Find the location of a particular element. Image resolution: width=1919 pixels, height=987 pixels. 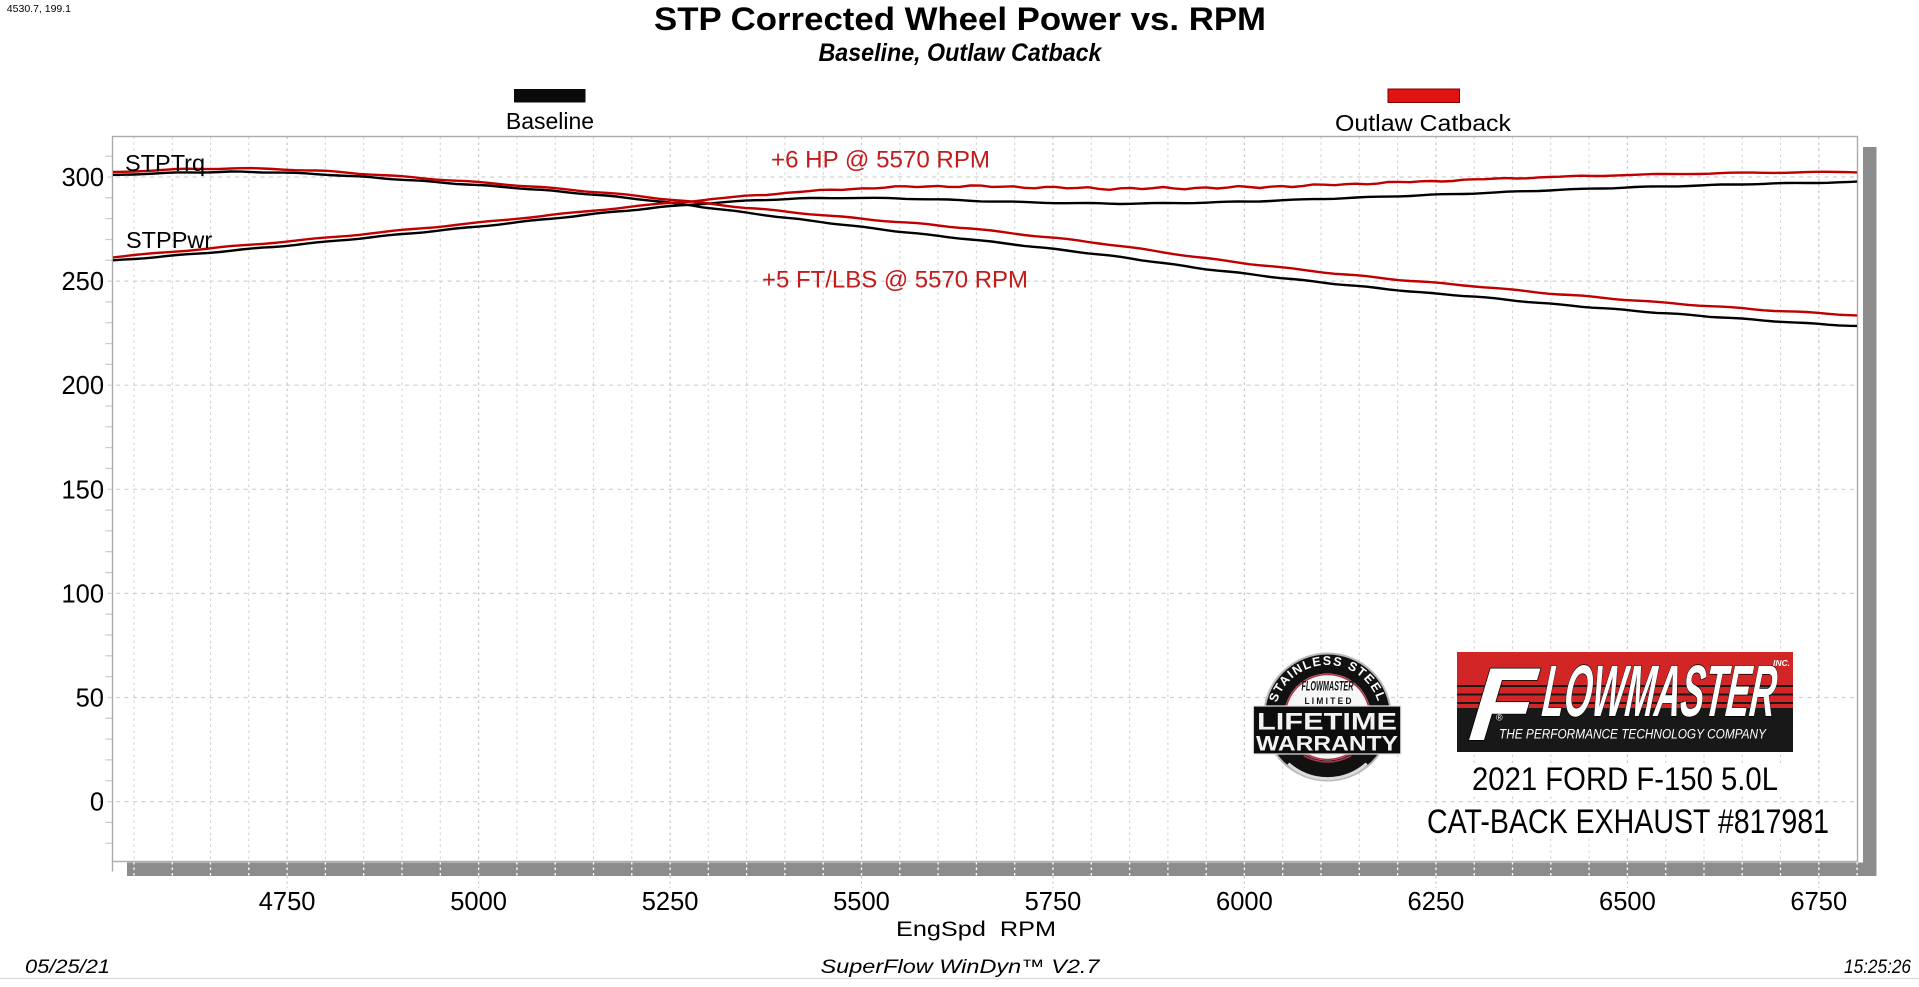

svg-text:THE PERFORMANCE TECHNOLOGY COM: THE PERFORMANCE TECHNOLOGY COMPANY is located at coordinates (1633, 734).